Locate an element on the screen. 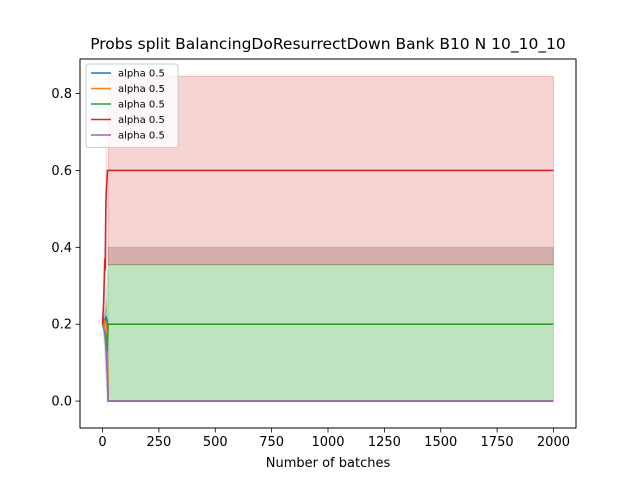 This screenshot has width=640, height=480. x-tick-label: 2000 is located at coordinates (553, 442).